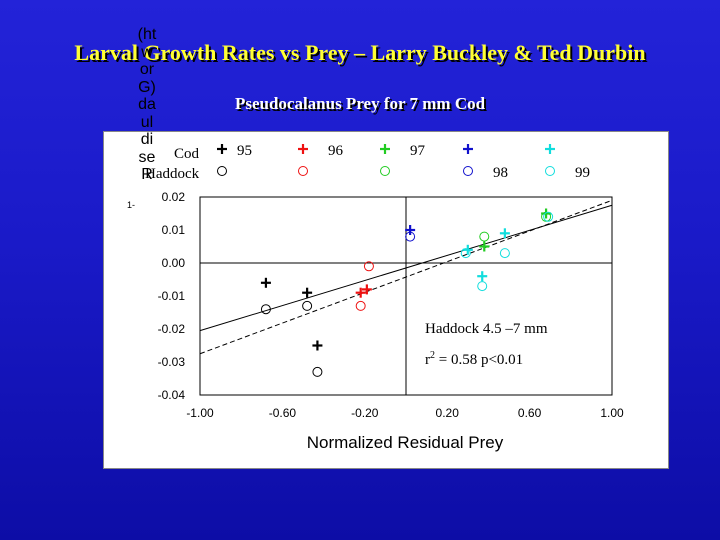  Describe the element at coordinates (172, 174) in the screenshot. I see `legend-haddock-label: Haddock` at that location.